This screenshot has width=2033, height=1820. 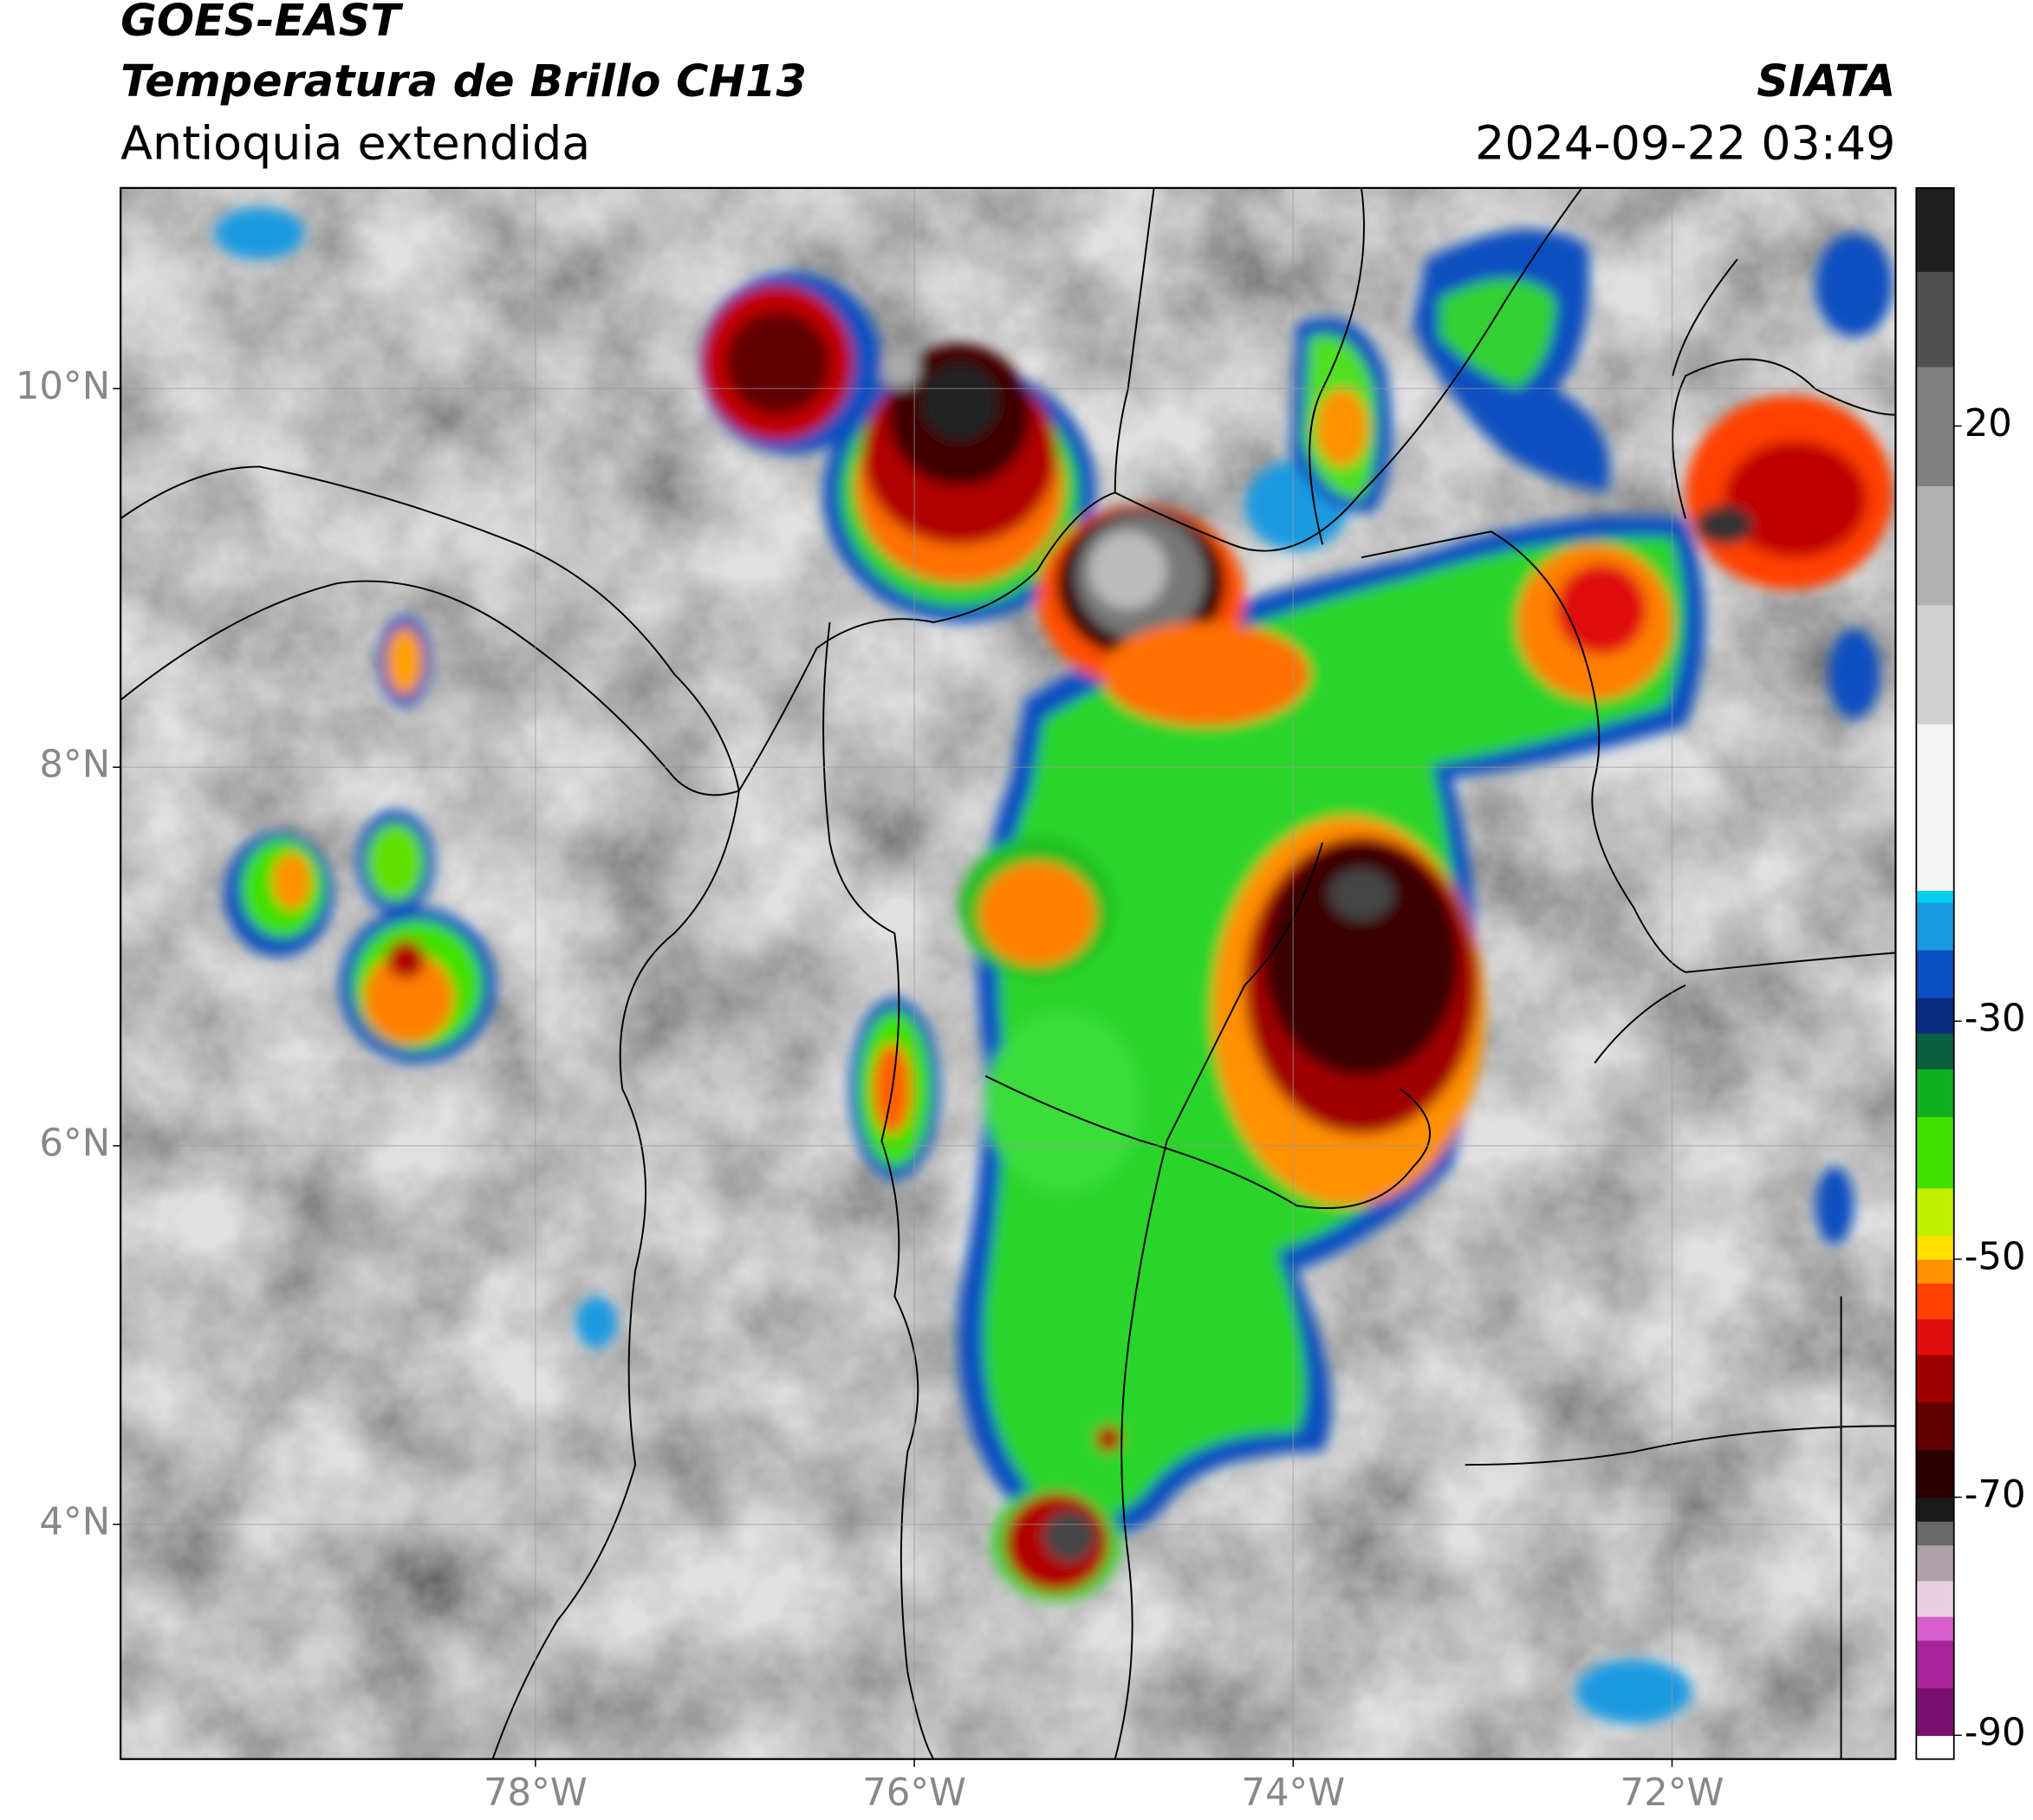 I want to click on subtitle: Temperatura de Brillo CH13, so click(x=464, y=81).